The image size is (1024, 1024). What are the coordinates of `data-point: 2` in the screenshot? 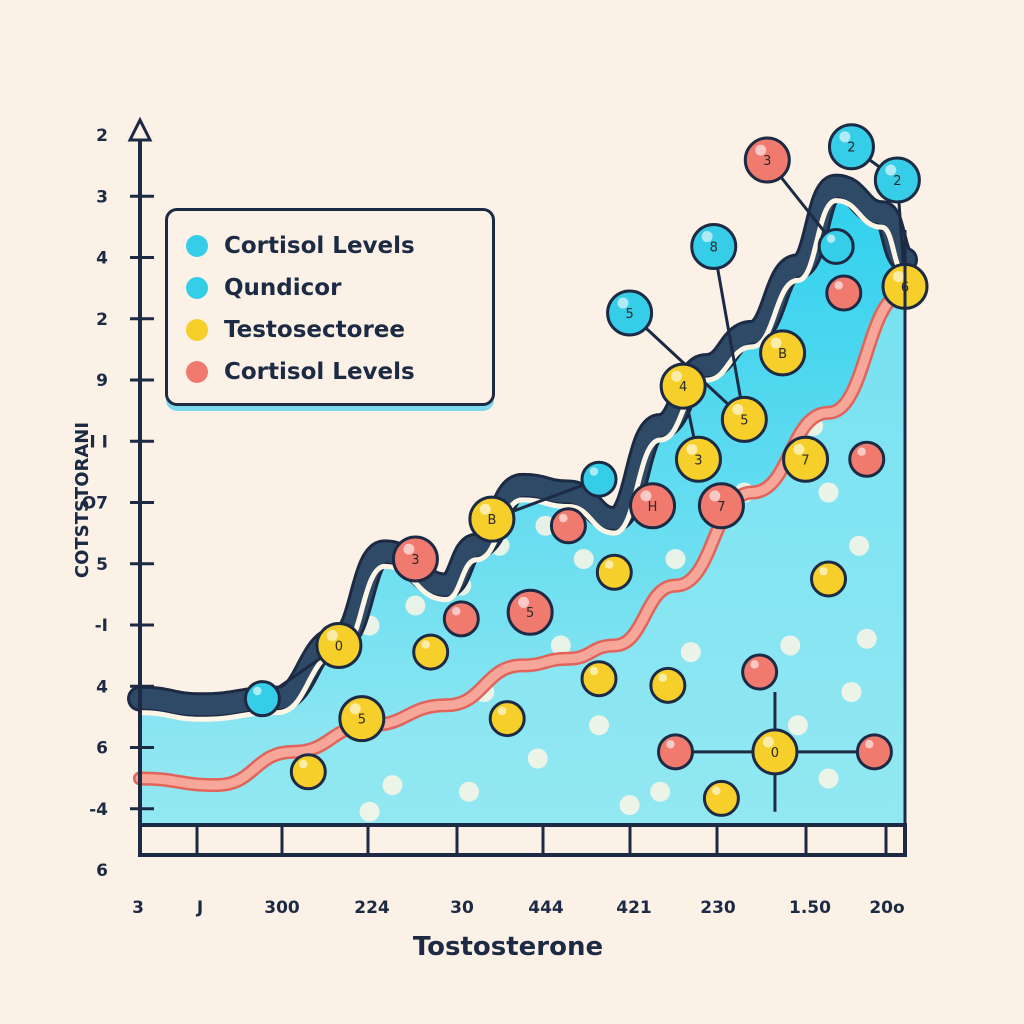 It's located at (851, 147).